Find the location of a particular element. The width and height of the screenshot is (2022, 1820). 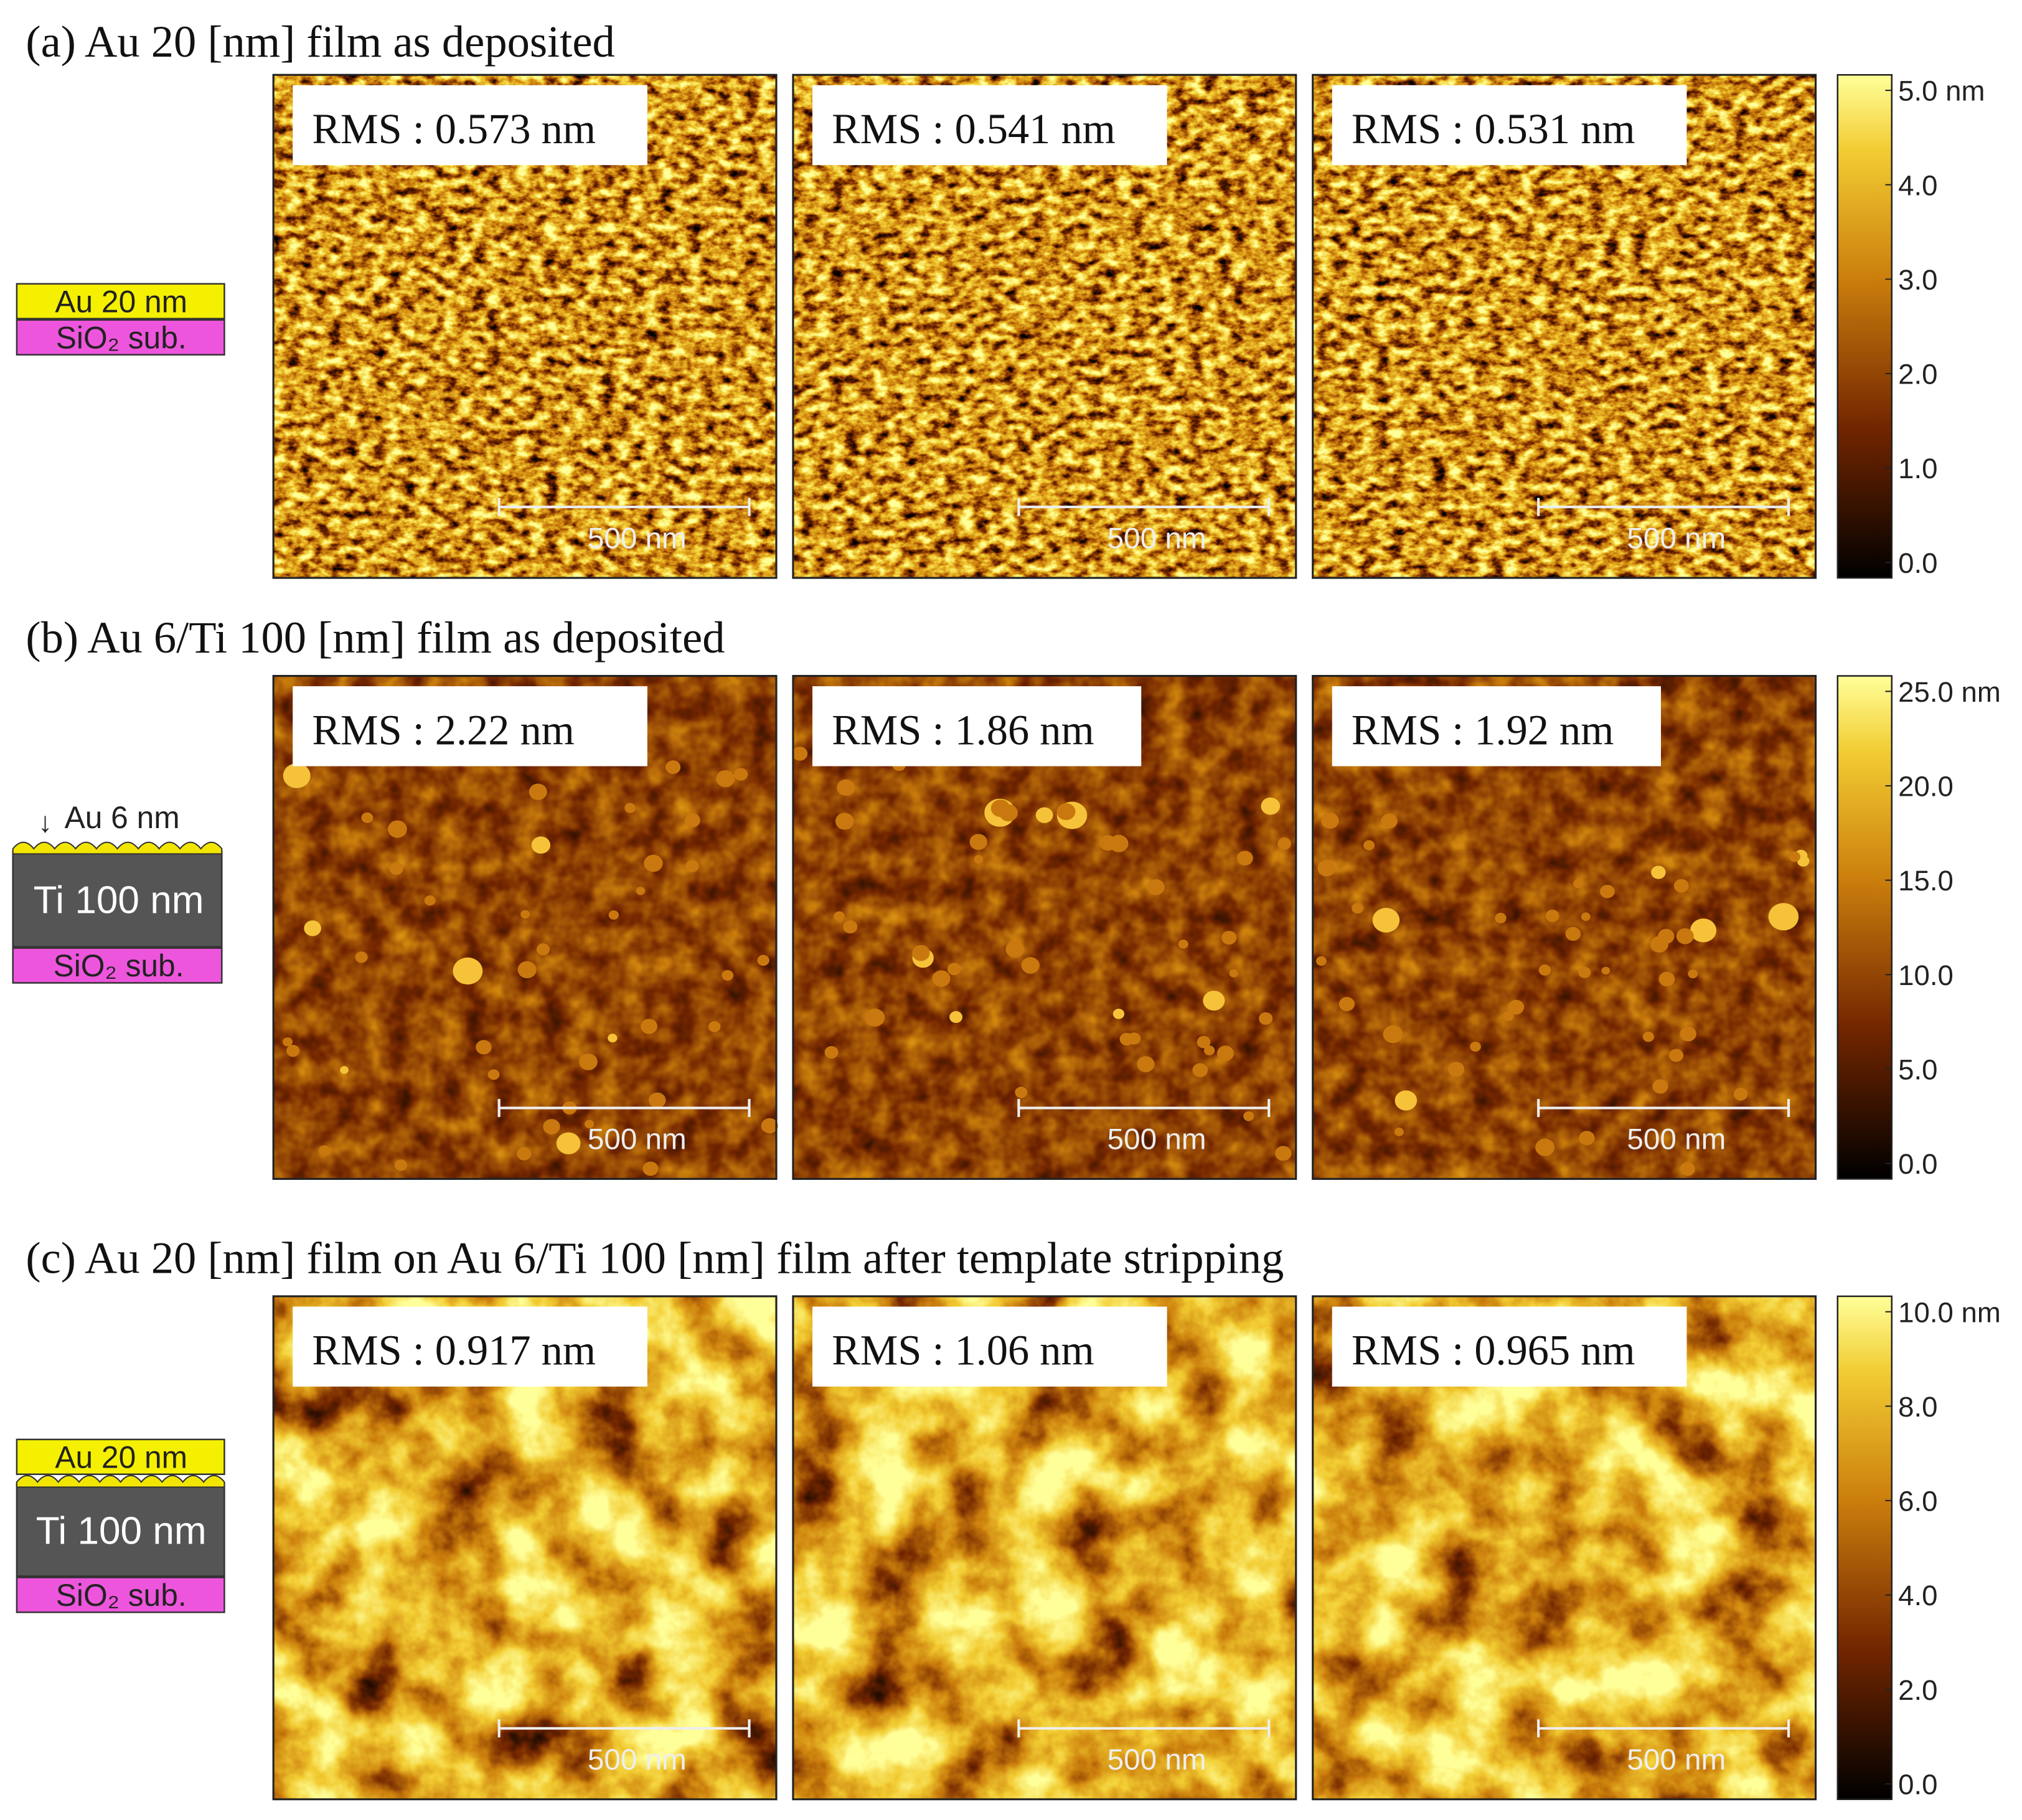

layer-label: Au 6 nm is located at coordinates (122, 817).